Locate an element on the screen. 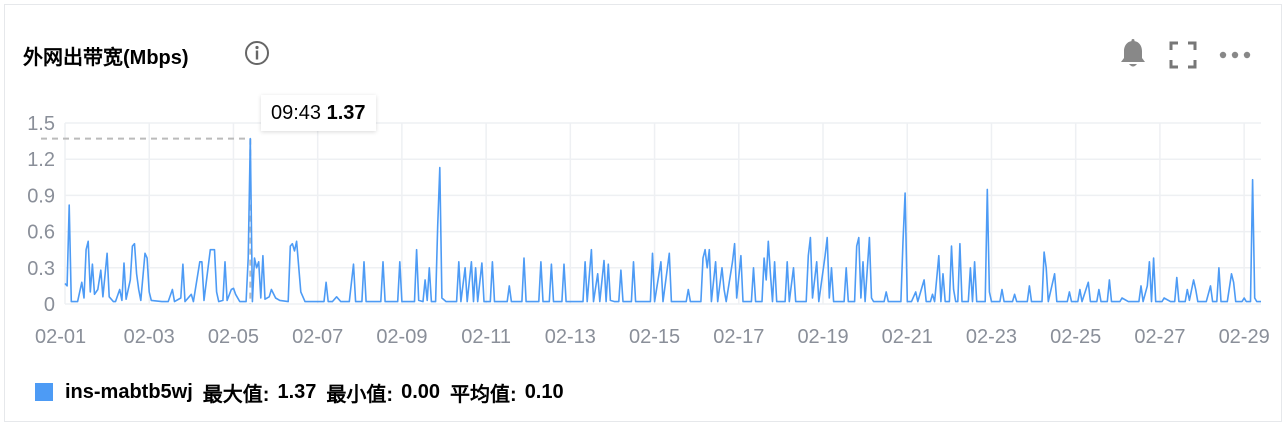 The width and height of the screenshot is (1288, 428). x-tick-label: 02-19 is located at coordinates (822, 337).